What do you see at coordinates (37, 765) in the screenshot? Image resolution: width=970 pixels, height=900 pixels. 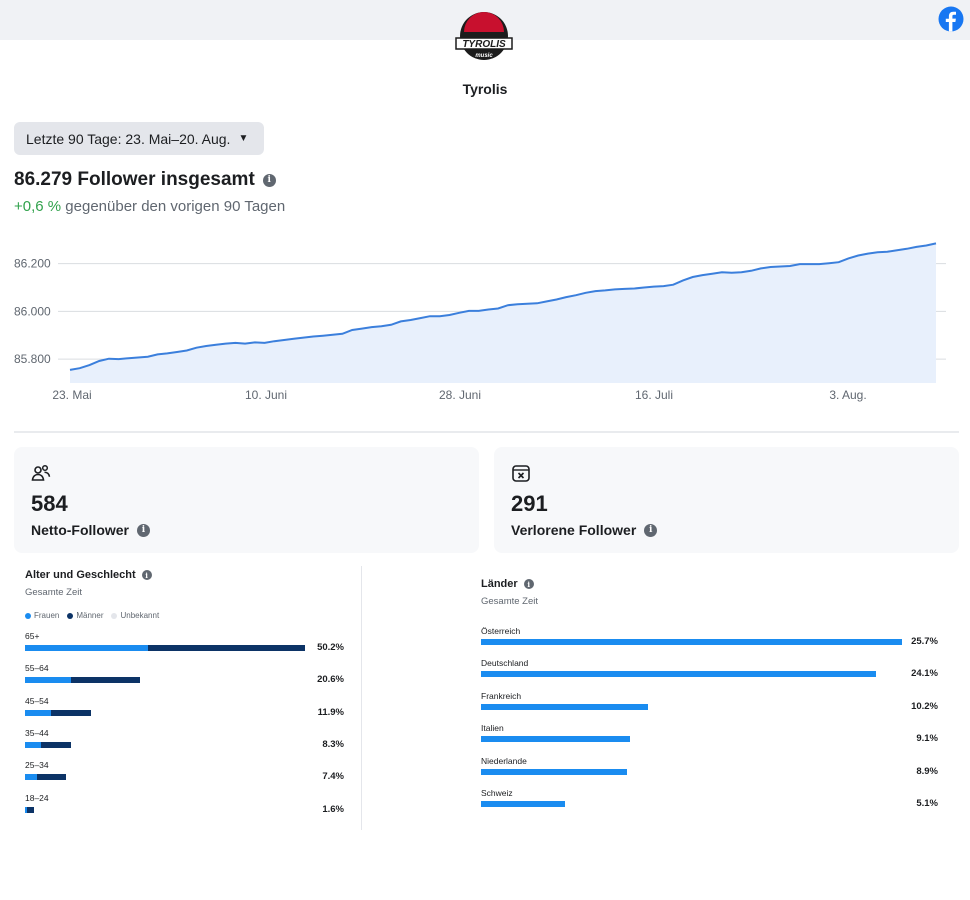 I see `age-group-label: 25–34` at bounding box center [37, 765].